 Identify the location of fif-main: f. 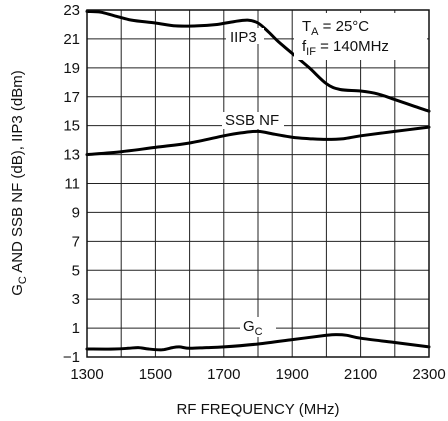
(304, 46).